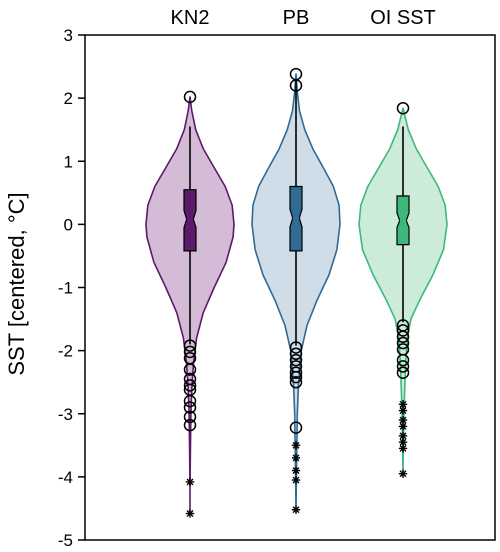  What do you see at coordinates (296, 18) in the screenshot?
I see `category-label-pb: PB` at bounding box center [296, 18].